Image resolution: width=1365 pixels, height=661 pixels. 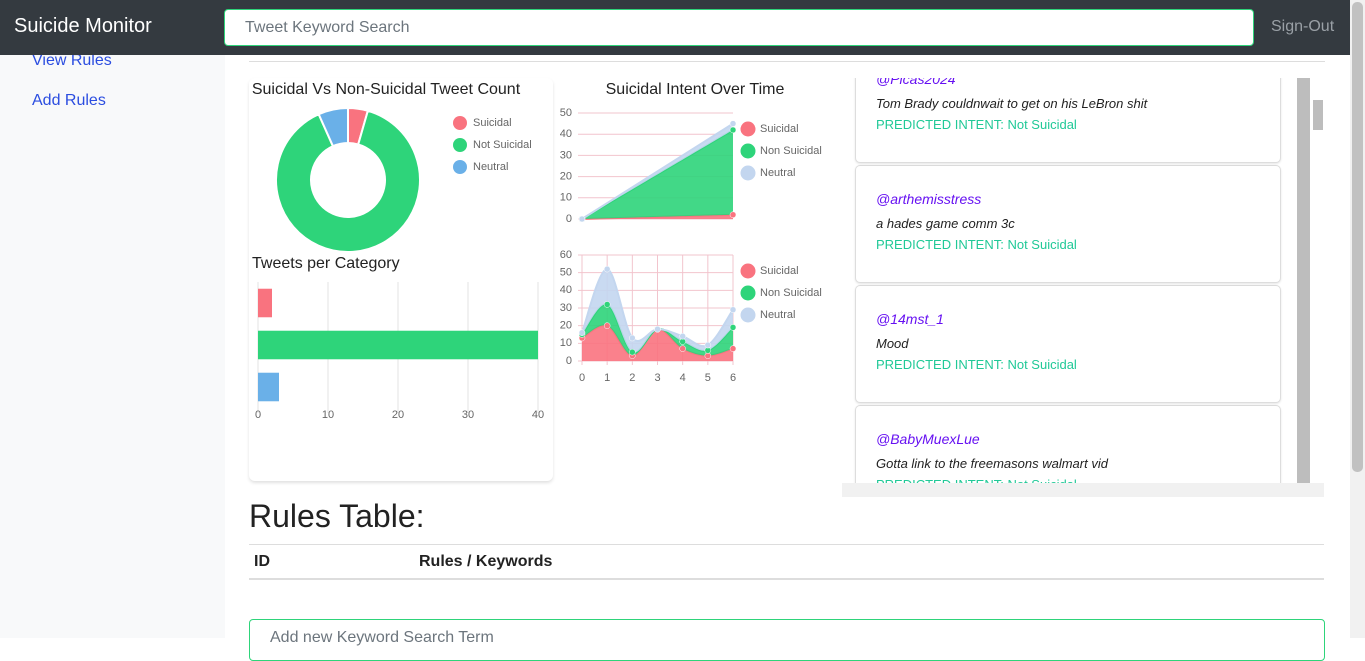 I want to click on table-header: ID Rules / Keywords, so click(x=786, y=562).